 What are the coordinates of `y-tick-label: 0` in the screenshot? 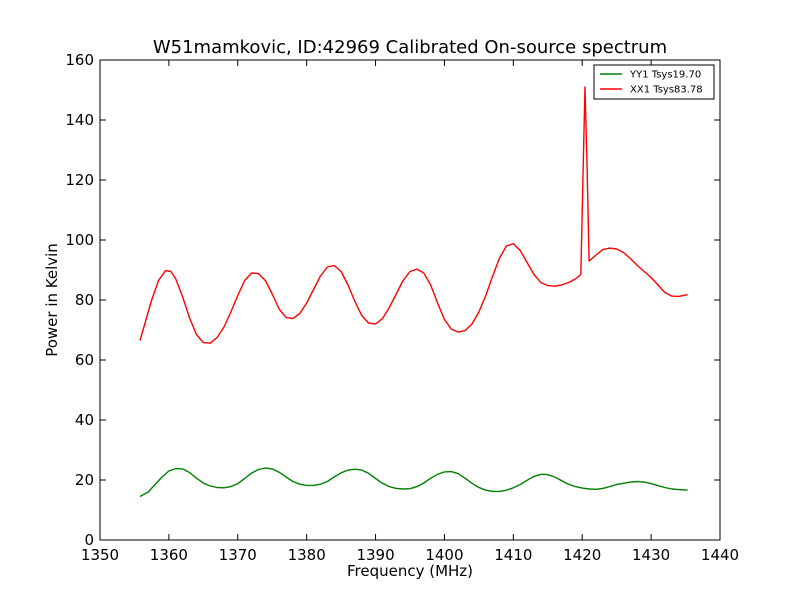 It's located at (89, 540).